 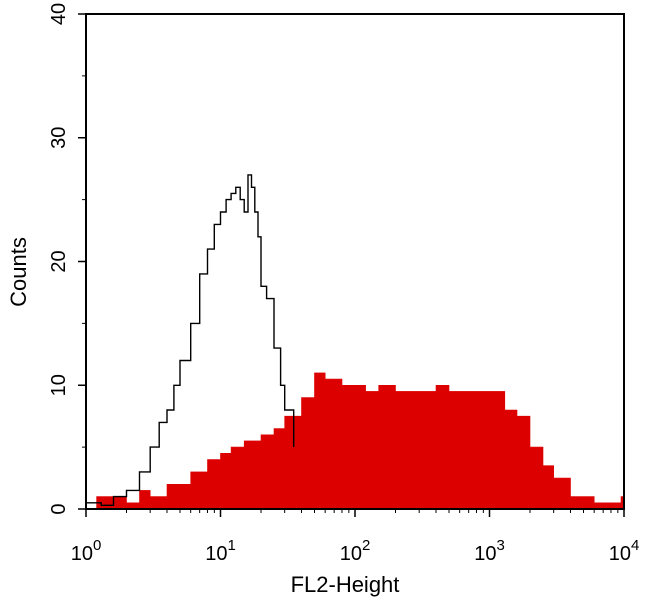 I want to click on y-tick-label-3: 30, so click(x=59, y=138).